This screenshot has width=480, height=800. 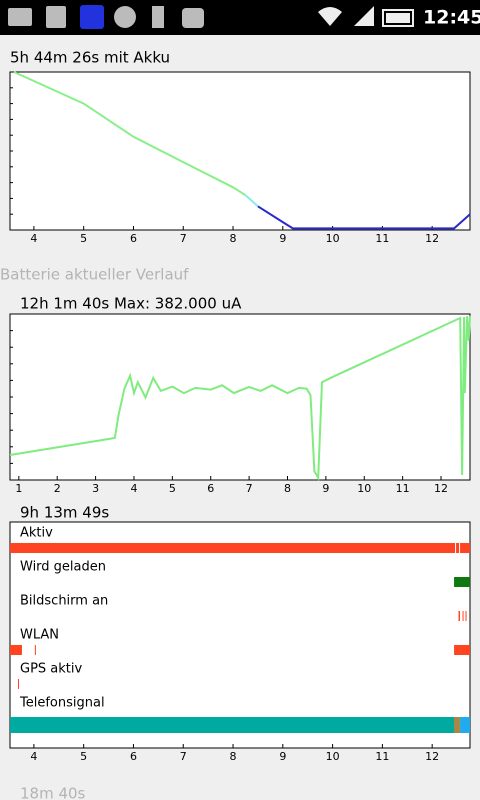 What do you see at coordinates (131, 304) in the screenshot?
I see `chart-title: 12h 1m 40s Max: 382.000 uA` at bounding box center [131, 304].